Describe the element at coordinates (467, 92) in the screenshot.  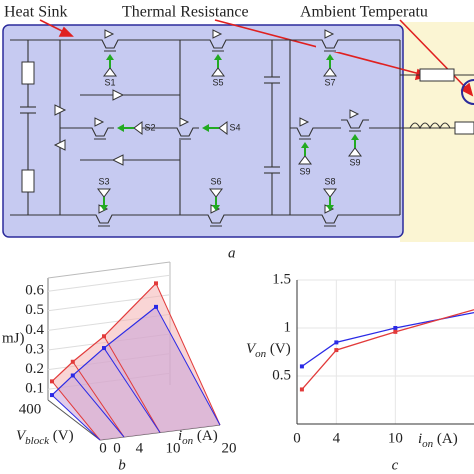
I see `ambient-source` at that location.